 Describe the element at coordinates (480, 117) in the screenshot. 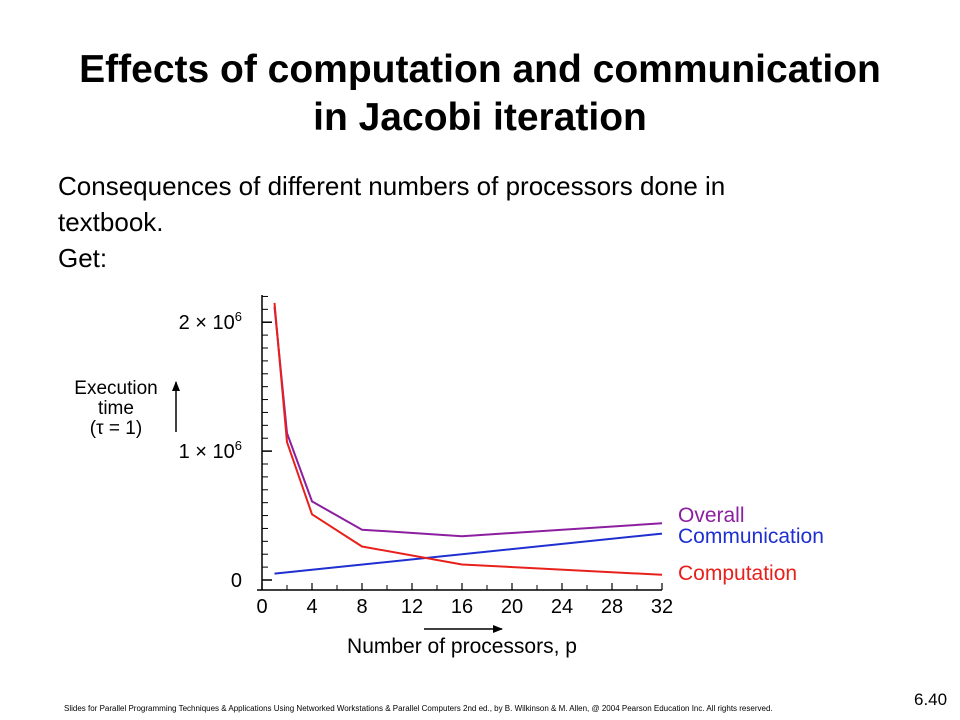

I see `title-line-2: in Jacobi iteration` at that location.